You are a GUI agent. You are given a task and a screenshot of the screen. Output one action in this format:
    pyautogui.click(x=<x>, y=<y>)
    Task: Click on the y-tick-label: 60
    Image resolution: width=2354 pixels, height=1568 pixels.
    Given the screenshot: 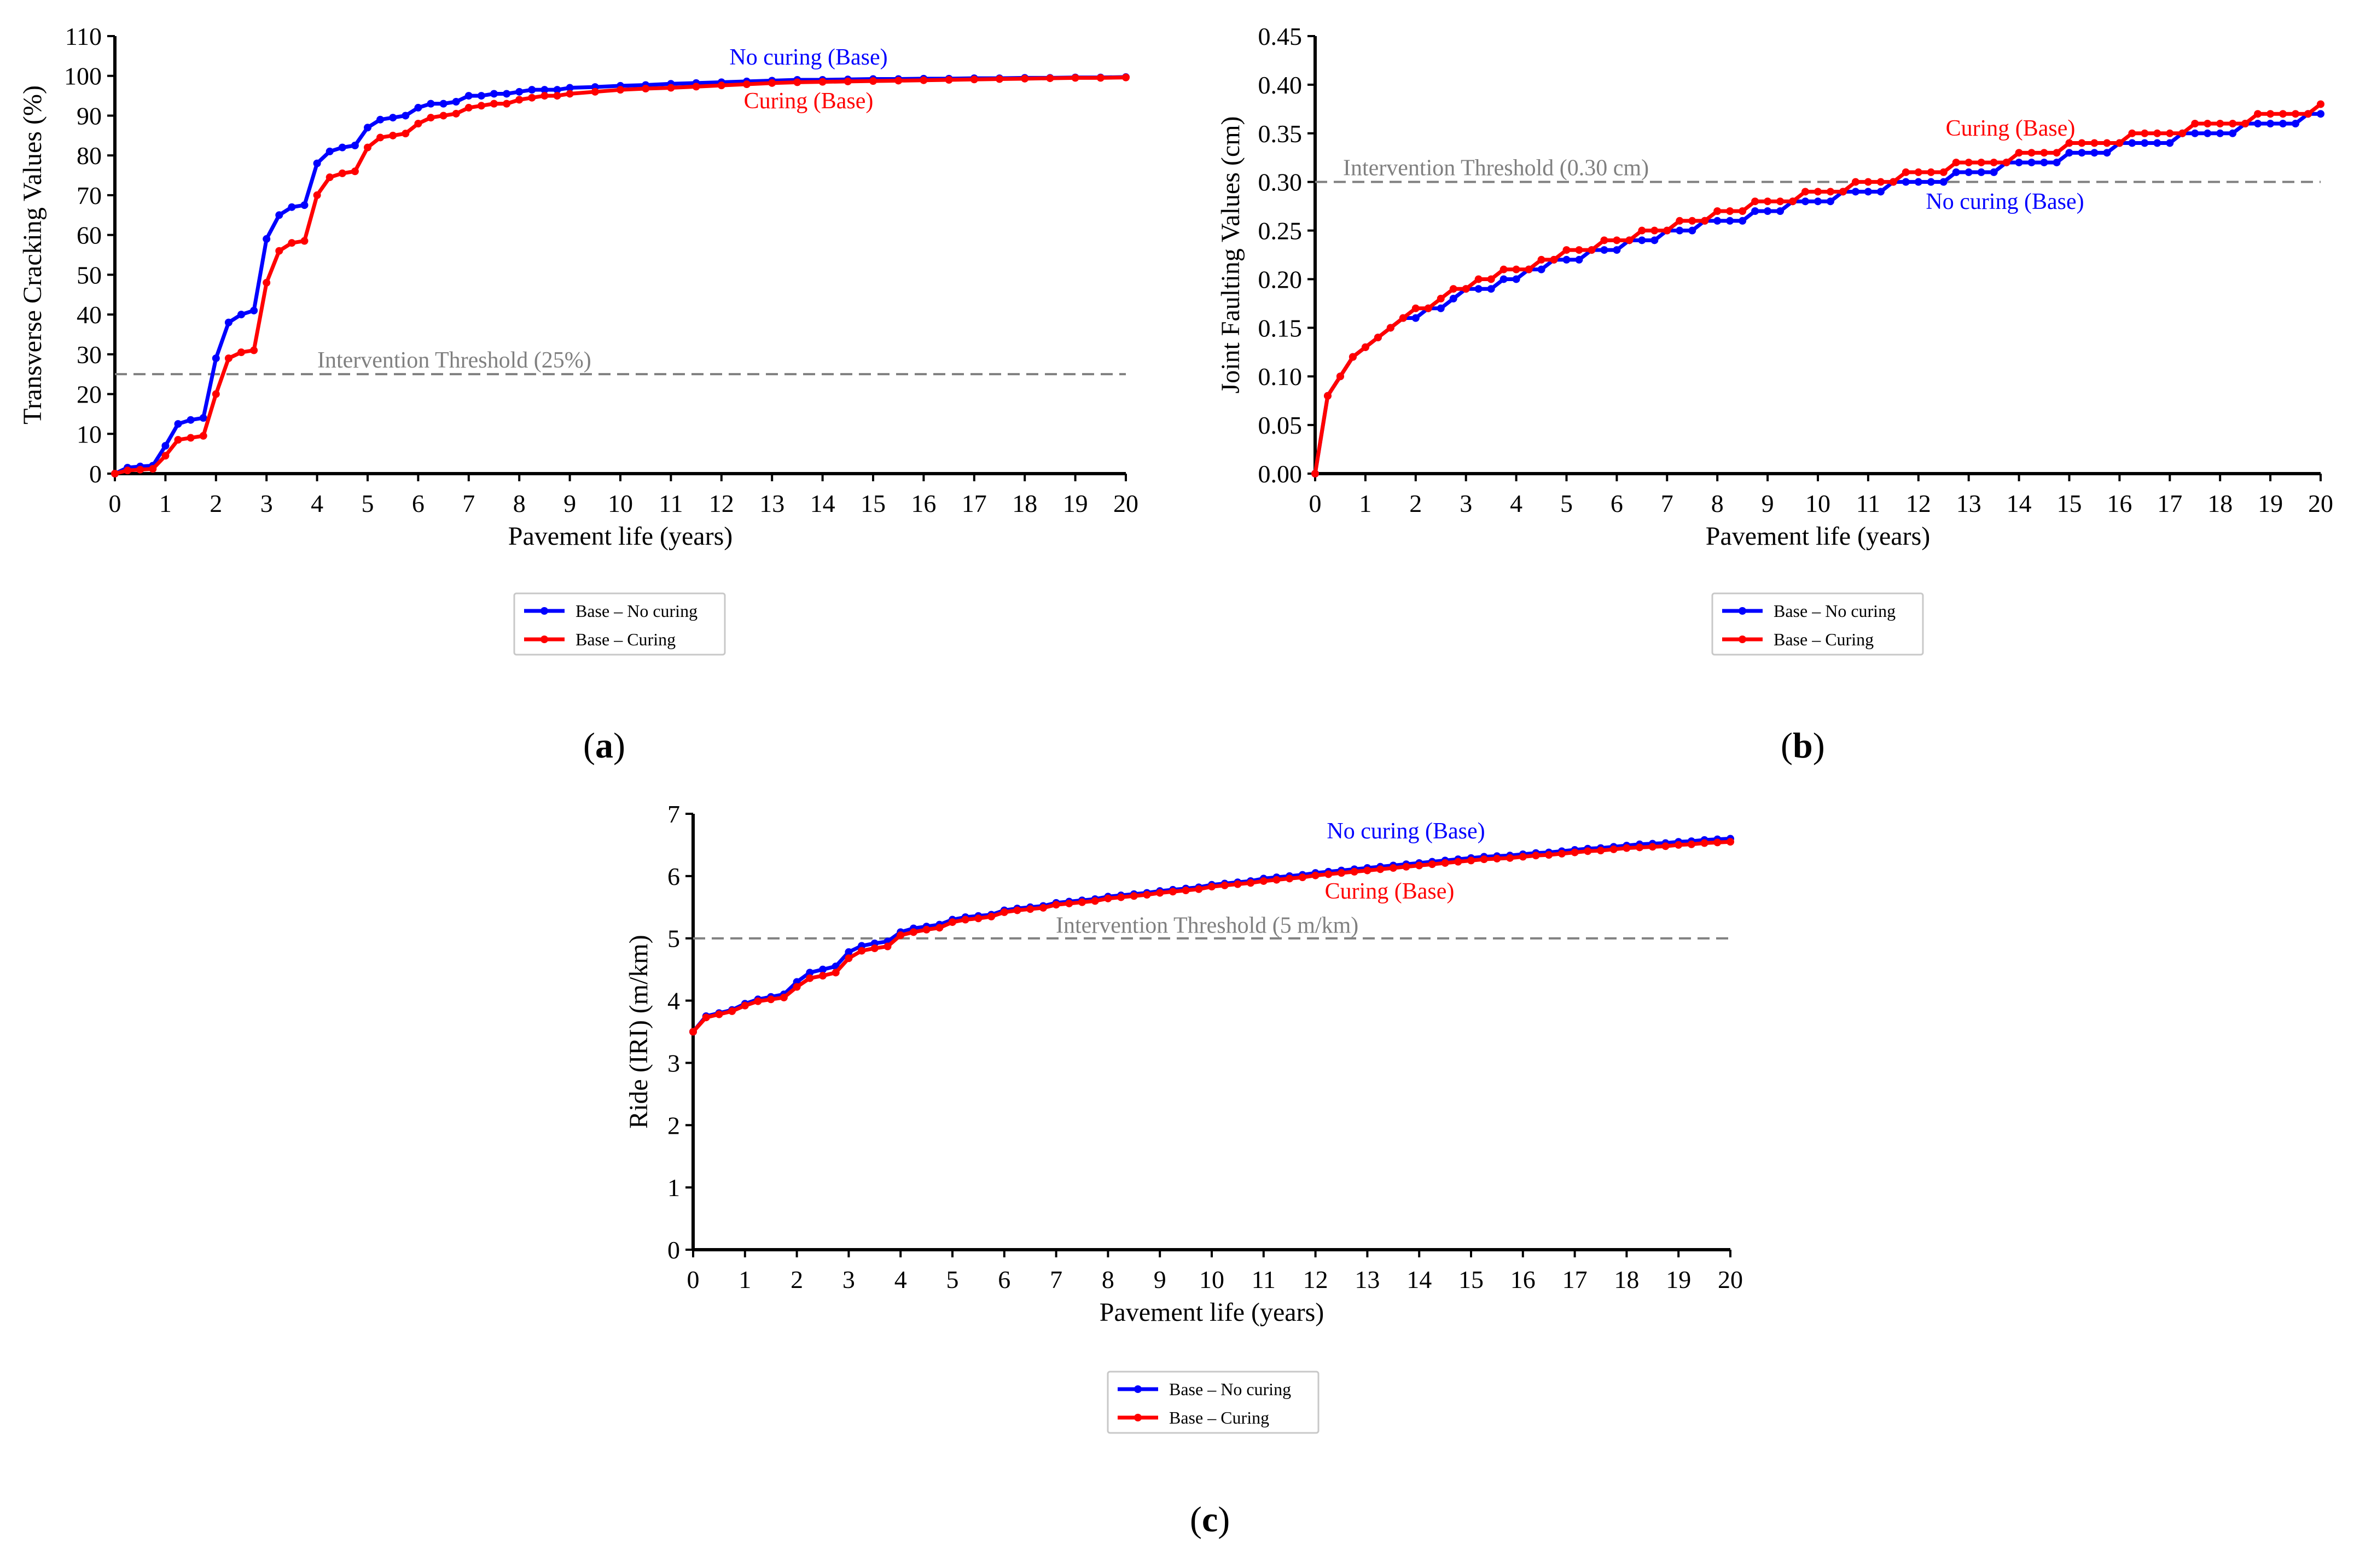 What is the action you would take?
    pyautogui.click(x=90, y=235)
    